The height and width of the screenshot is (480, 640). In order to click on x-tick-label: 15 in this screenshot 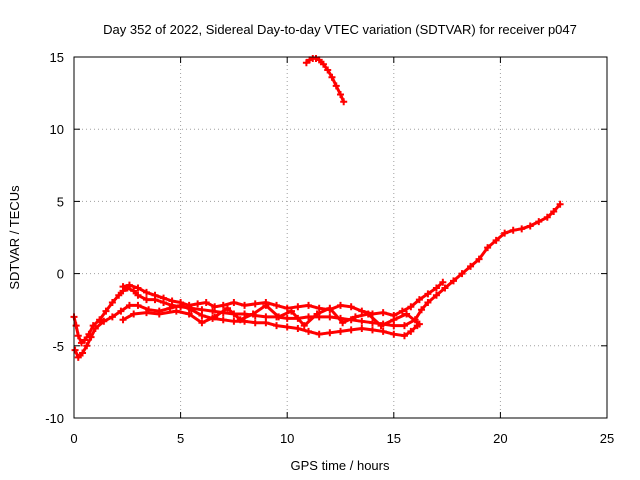, I will do `click(394, 438)`.